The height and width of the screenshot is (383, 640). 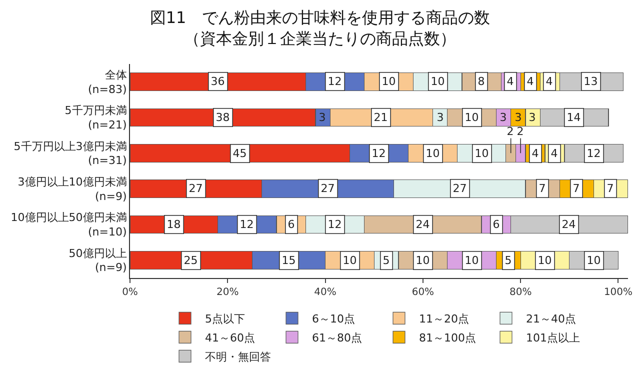 I want to click on y-tick-label: 5千万円未満 (n=21), so click(x=95, y=118).